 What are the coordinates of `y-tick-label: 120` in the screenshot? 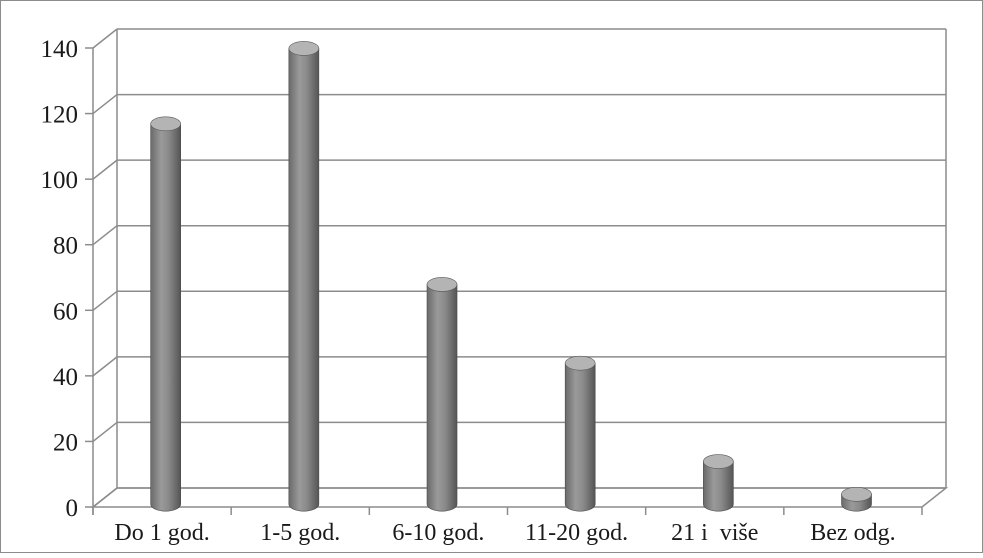 It's located at (60, 115).